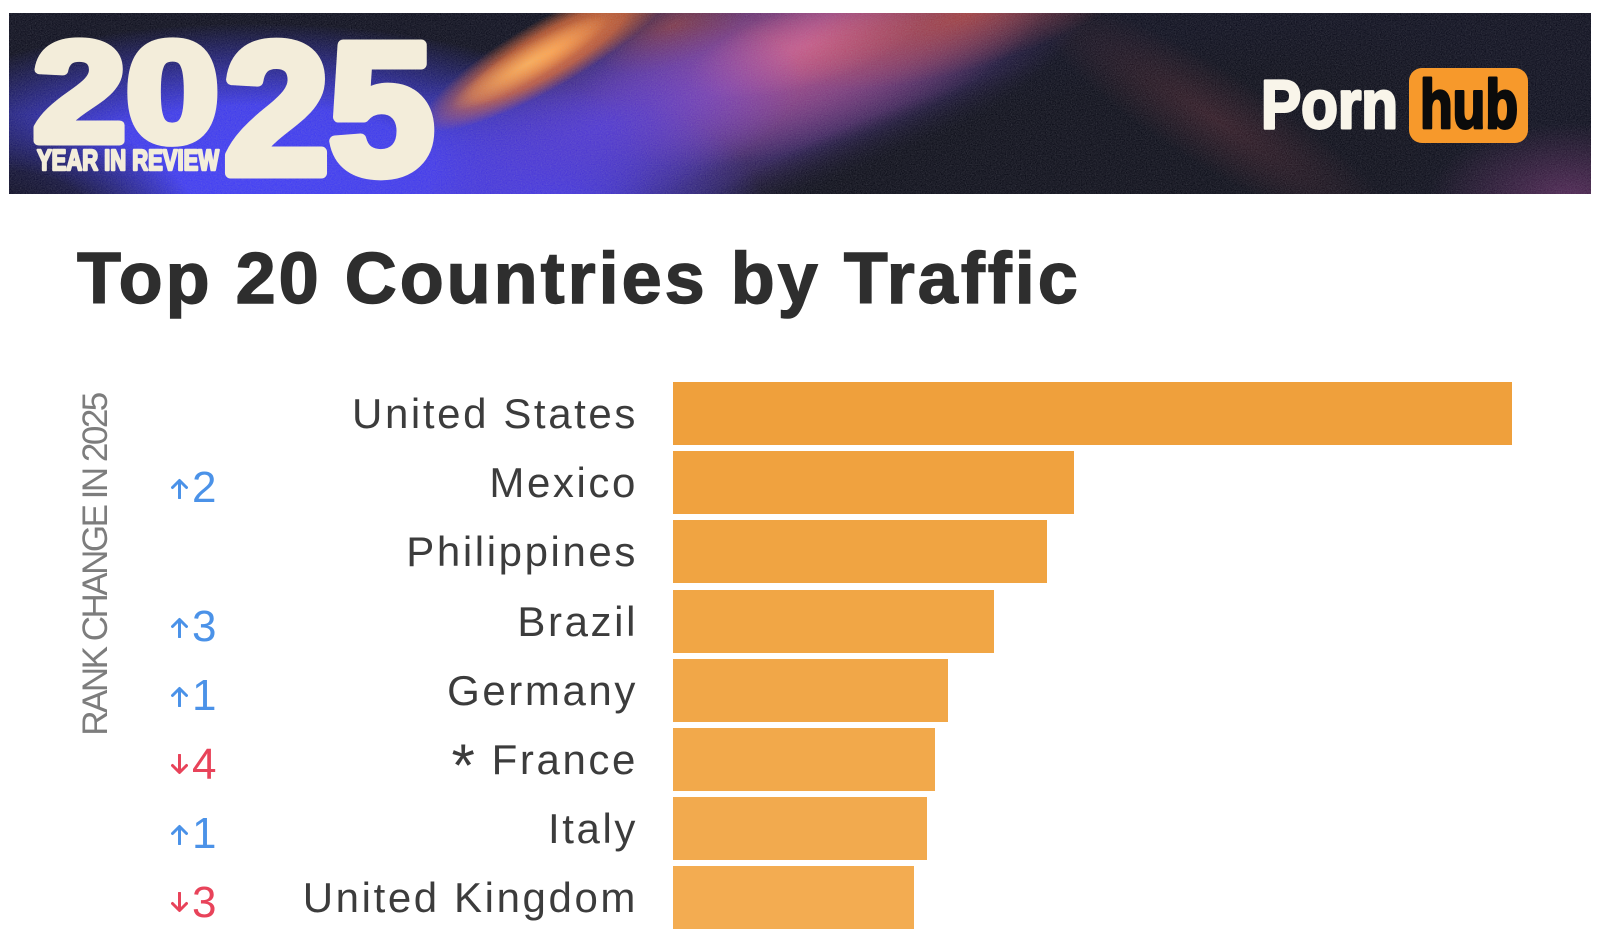  I want to click on svg-text: 20, so click(126, 92).